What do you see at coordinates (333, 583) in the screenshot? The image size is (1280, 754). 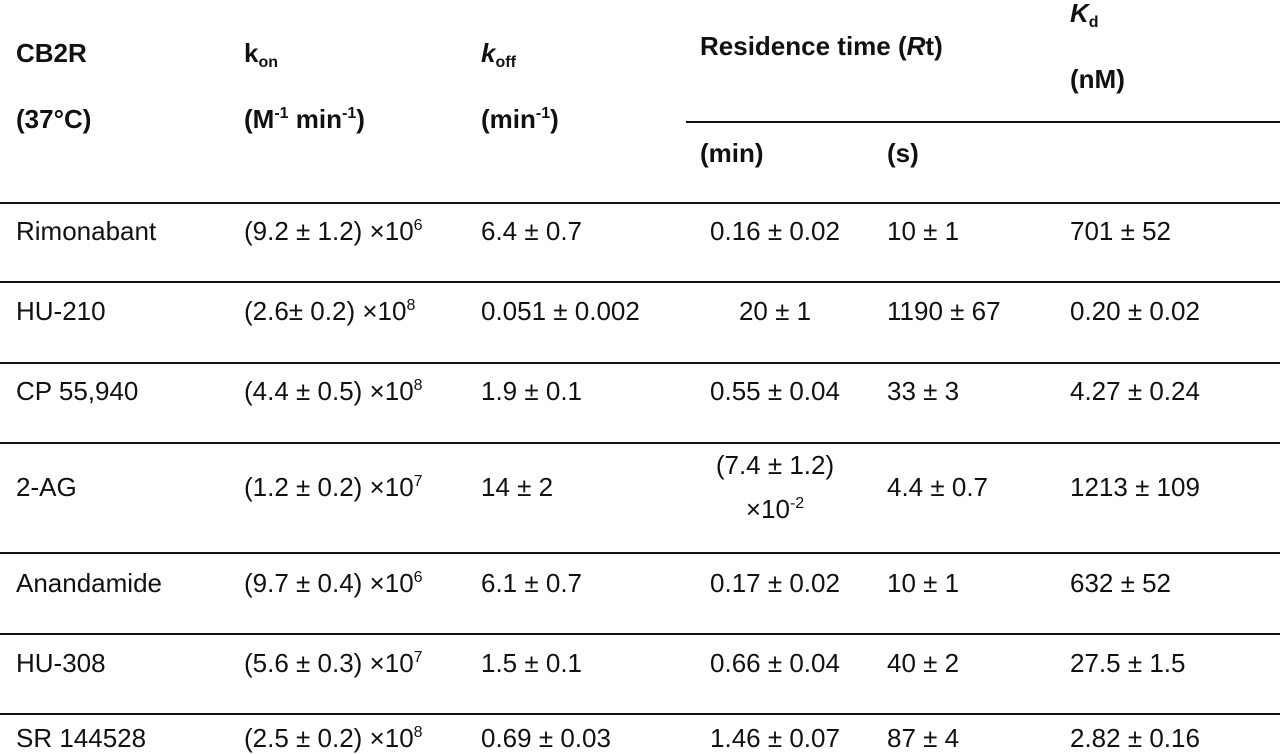 I see `cell-kon: (9.7 ± 0.4) ×106` at bounding box center [333, 583].